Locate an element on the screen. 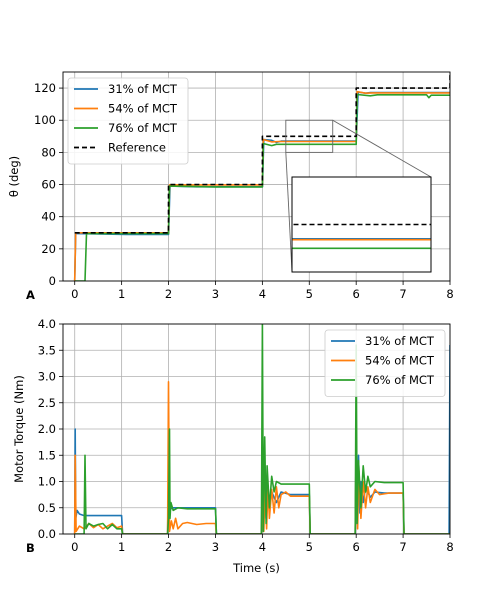 The height and width of the screenshot is (600, 500). panel-letter: A is located at coordinates (30, 295).